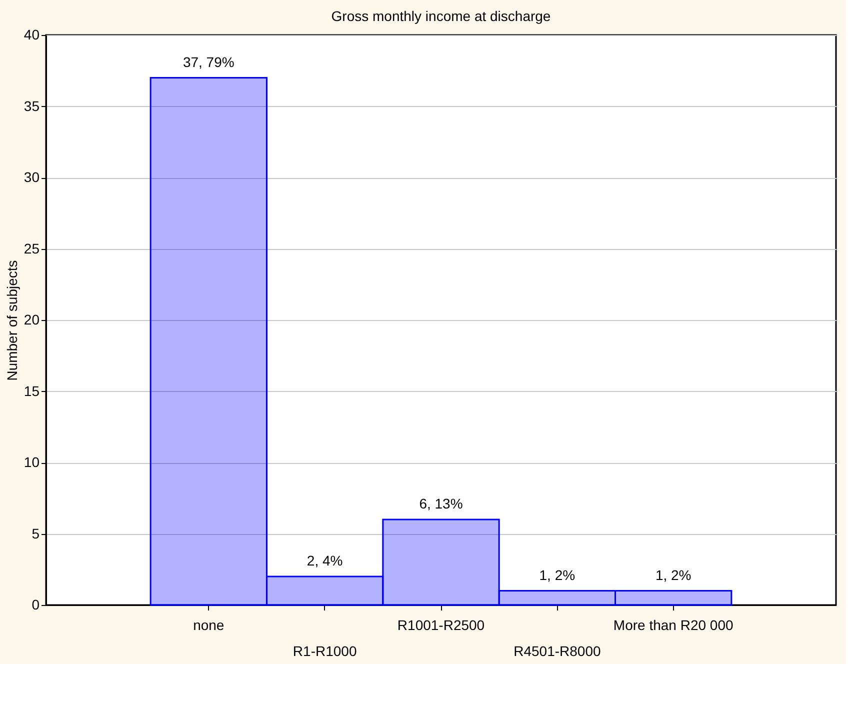  Describe the element at coordinates (36, 533) in the screenshot. I see `y-tick-label: 5` at that location.